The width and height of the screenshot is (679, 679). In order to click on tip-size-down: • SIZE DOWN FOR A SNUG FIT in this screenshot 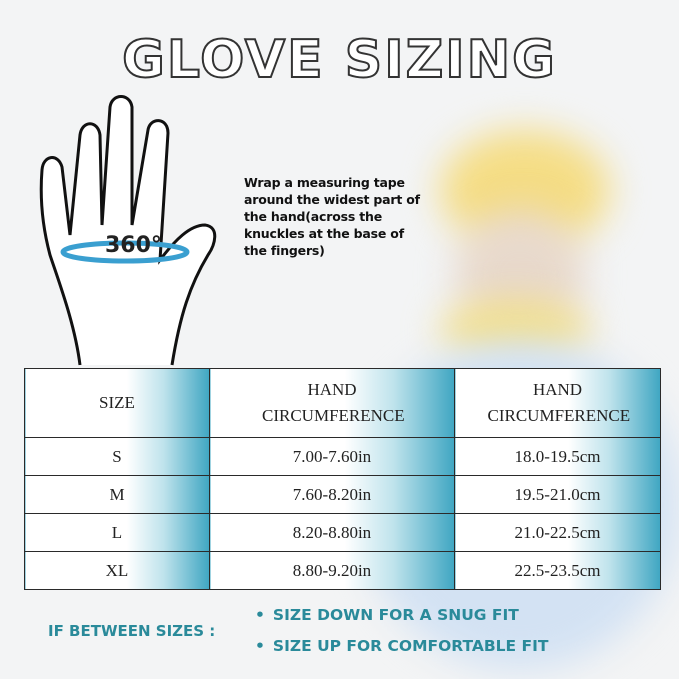, I will do `click(387, 615)`.